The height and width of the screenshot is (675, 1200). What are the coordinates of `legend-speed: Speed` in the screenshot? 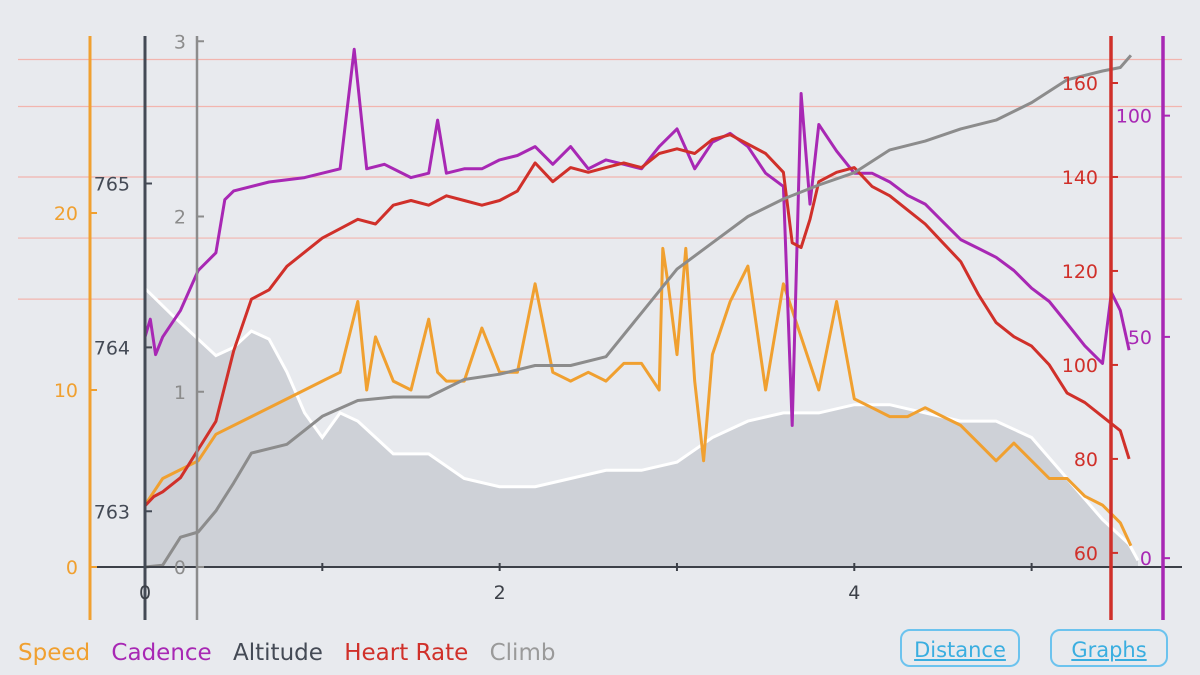 It's located at (54, 653).